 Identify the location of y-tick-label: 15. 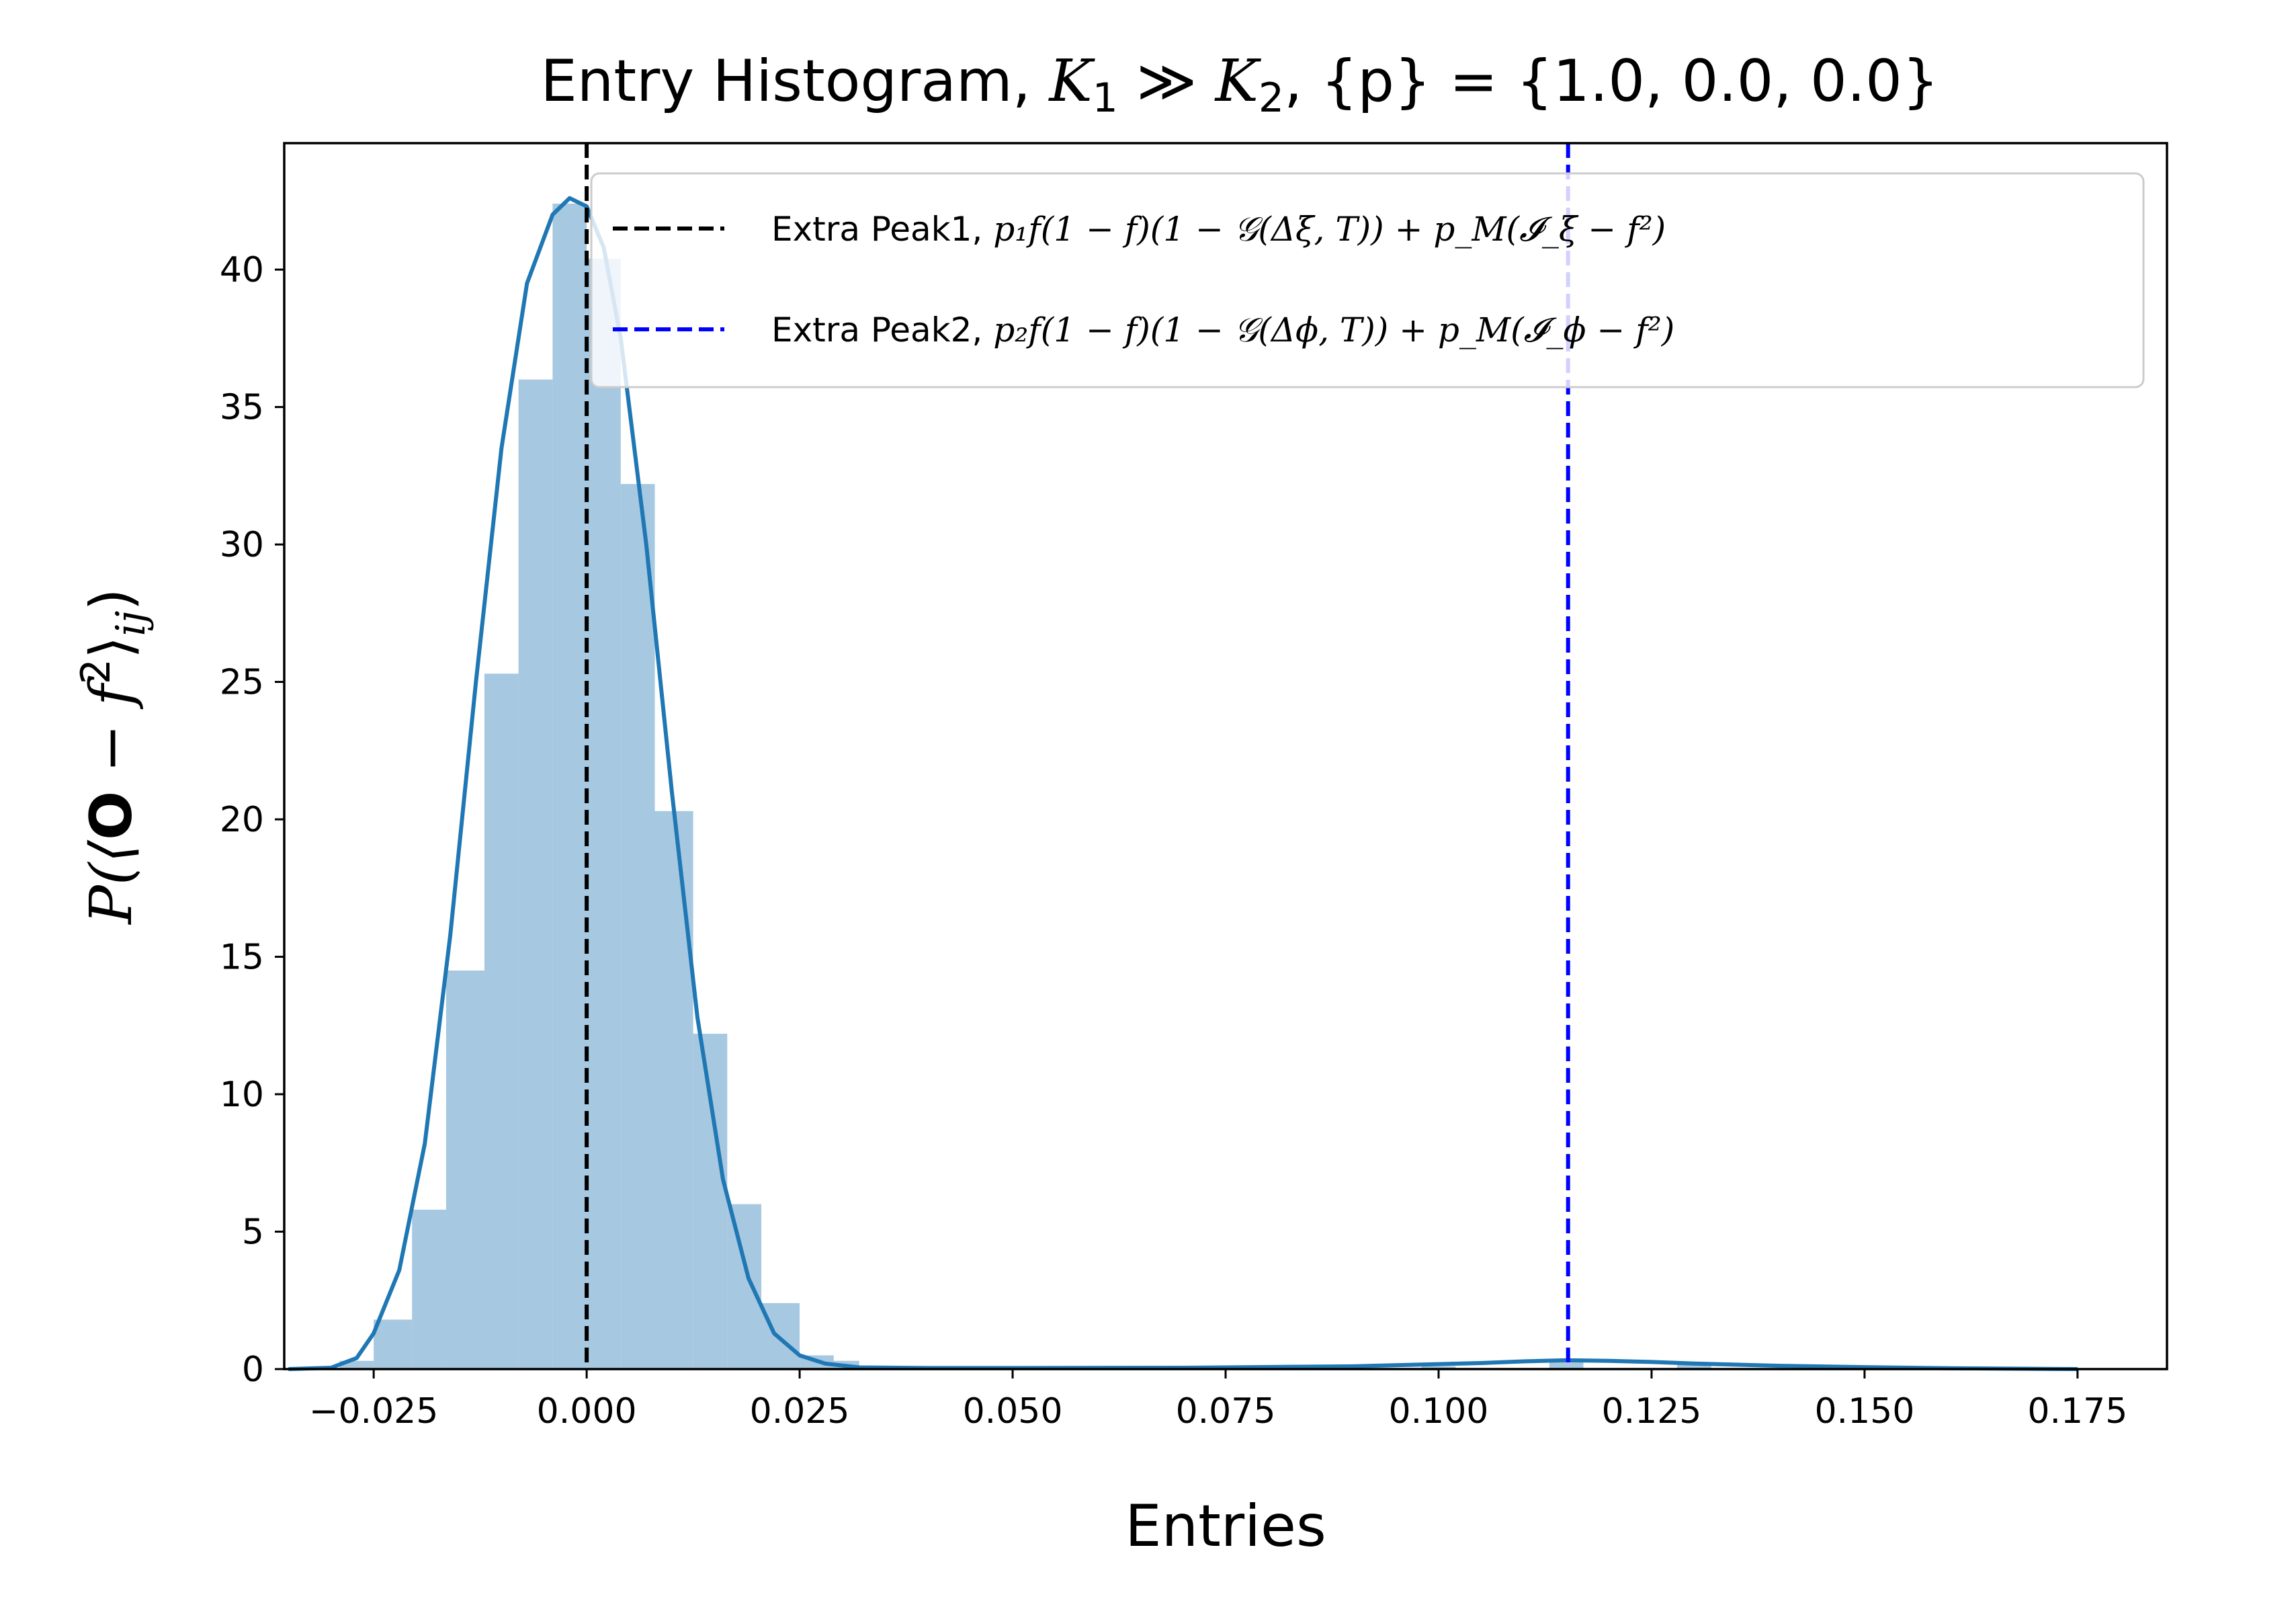
(242, 958).